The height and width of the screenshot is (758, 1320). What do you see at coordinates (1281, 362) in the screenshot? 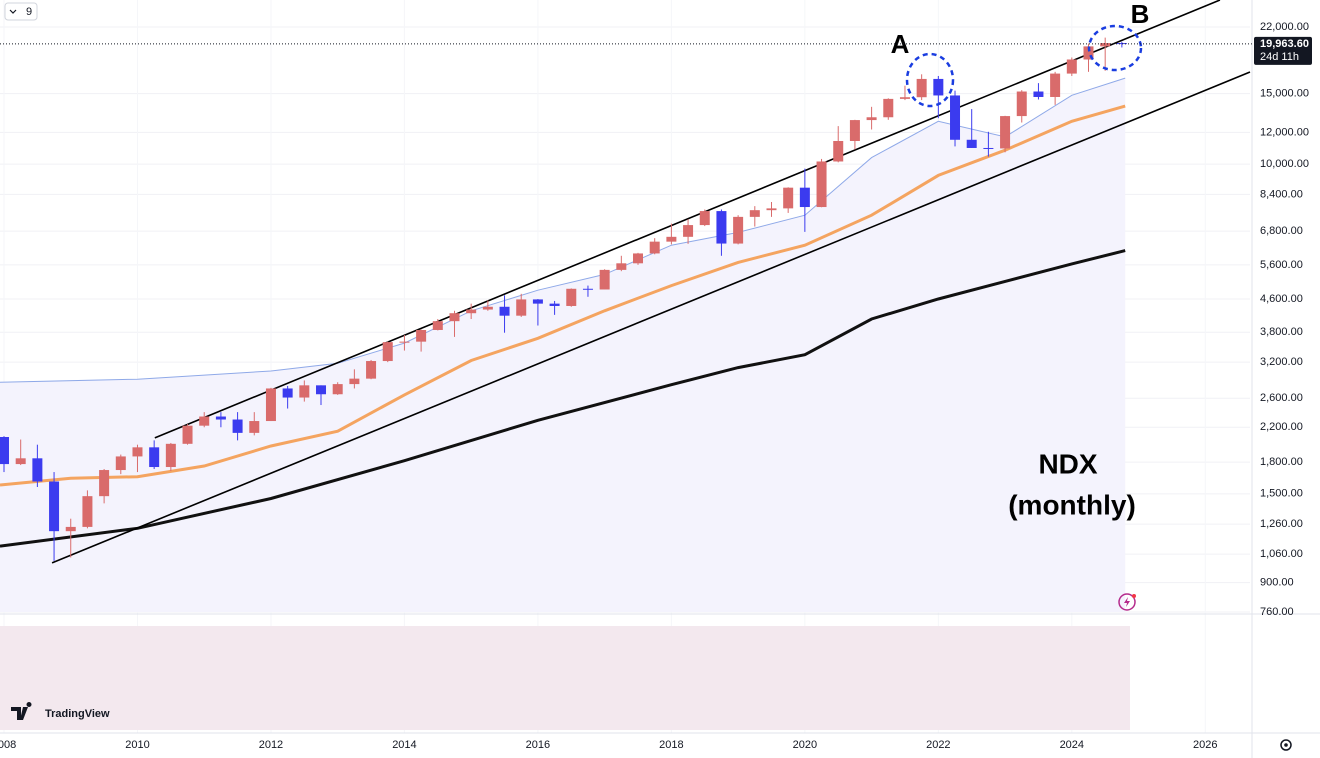
I see `y-tick-label: 3,200.00` at bounding box center [1281, 362].